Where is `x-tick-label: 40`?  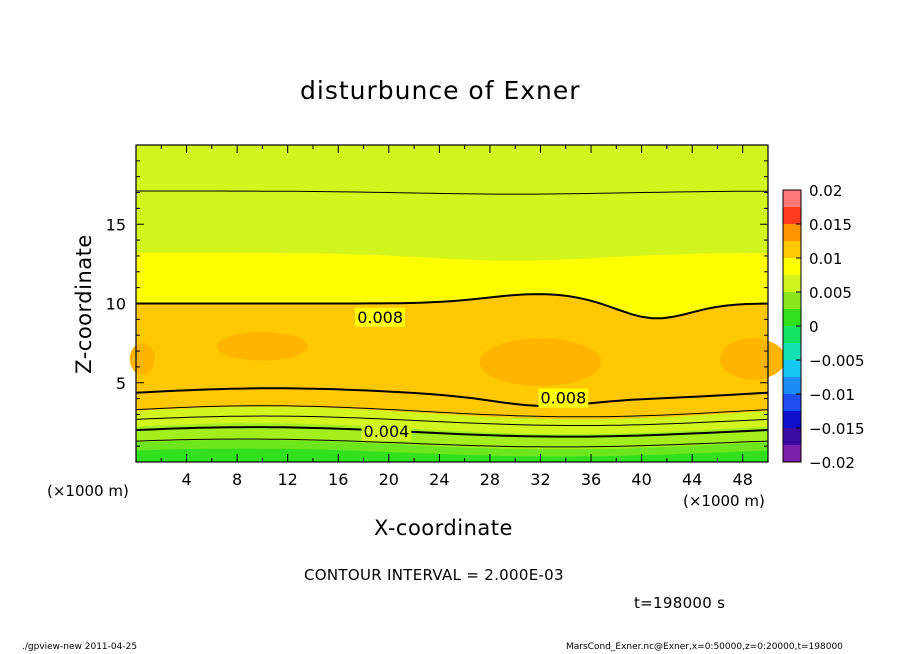 x-tick-label: 40 is located at coordinates (641, 479).